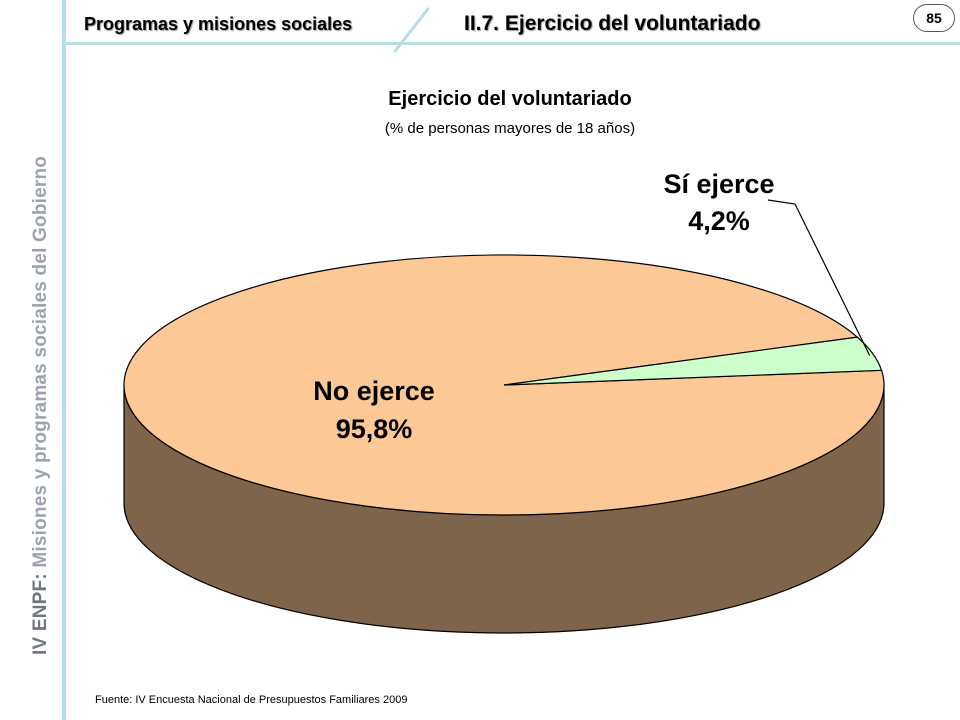  I want to click on sidebar-band, so click(30, 360).